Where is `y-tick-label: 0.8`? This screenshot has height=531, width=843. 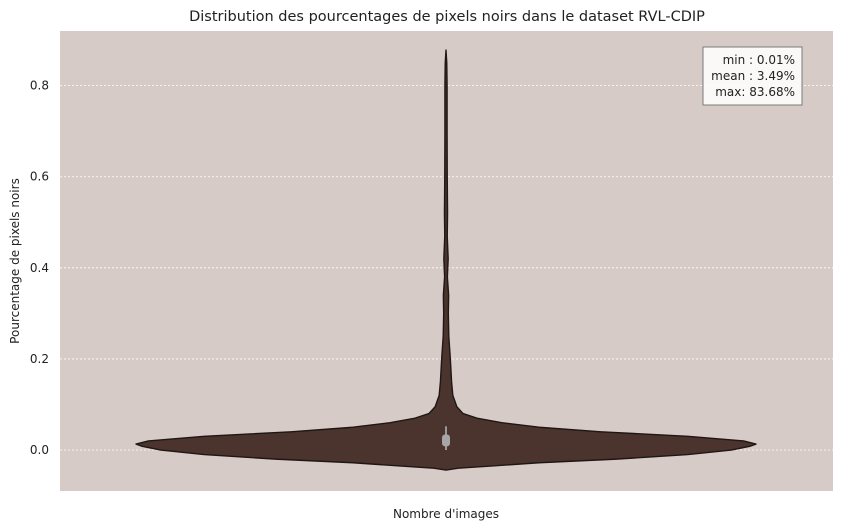
y-tick-label: 0.8 is located at coordinates (39, 86).